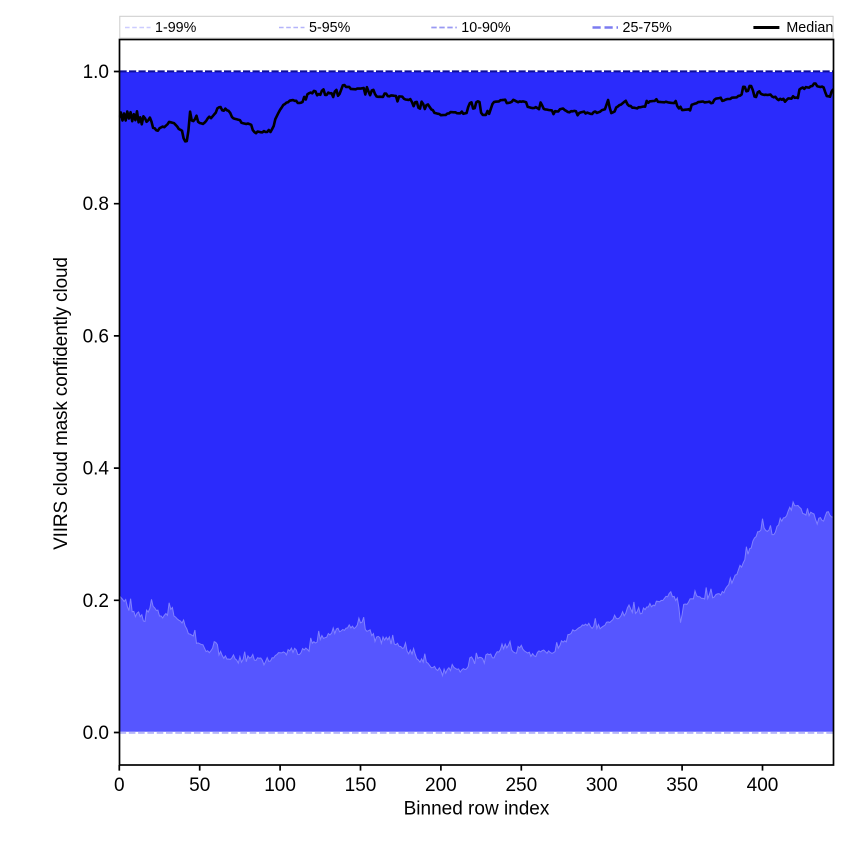 This screenshot has height=855, width=850. I want to click on svg-text: 1-99%, so click(176, 28).